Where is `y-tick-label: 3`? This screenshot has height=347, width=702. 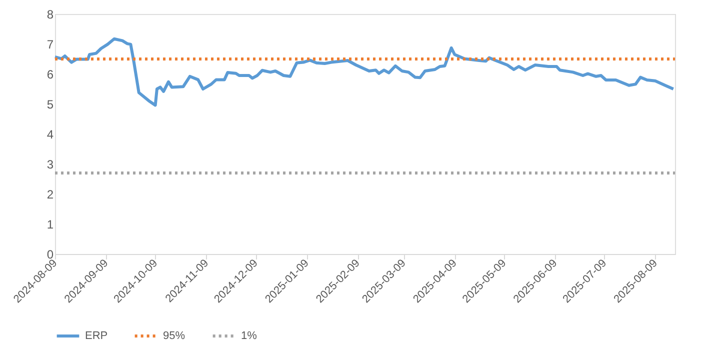
y-tick-label: 3 is located at coordinates (50, 165).